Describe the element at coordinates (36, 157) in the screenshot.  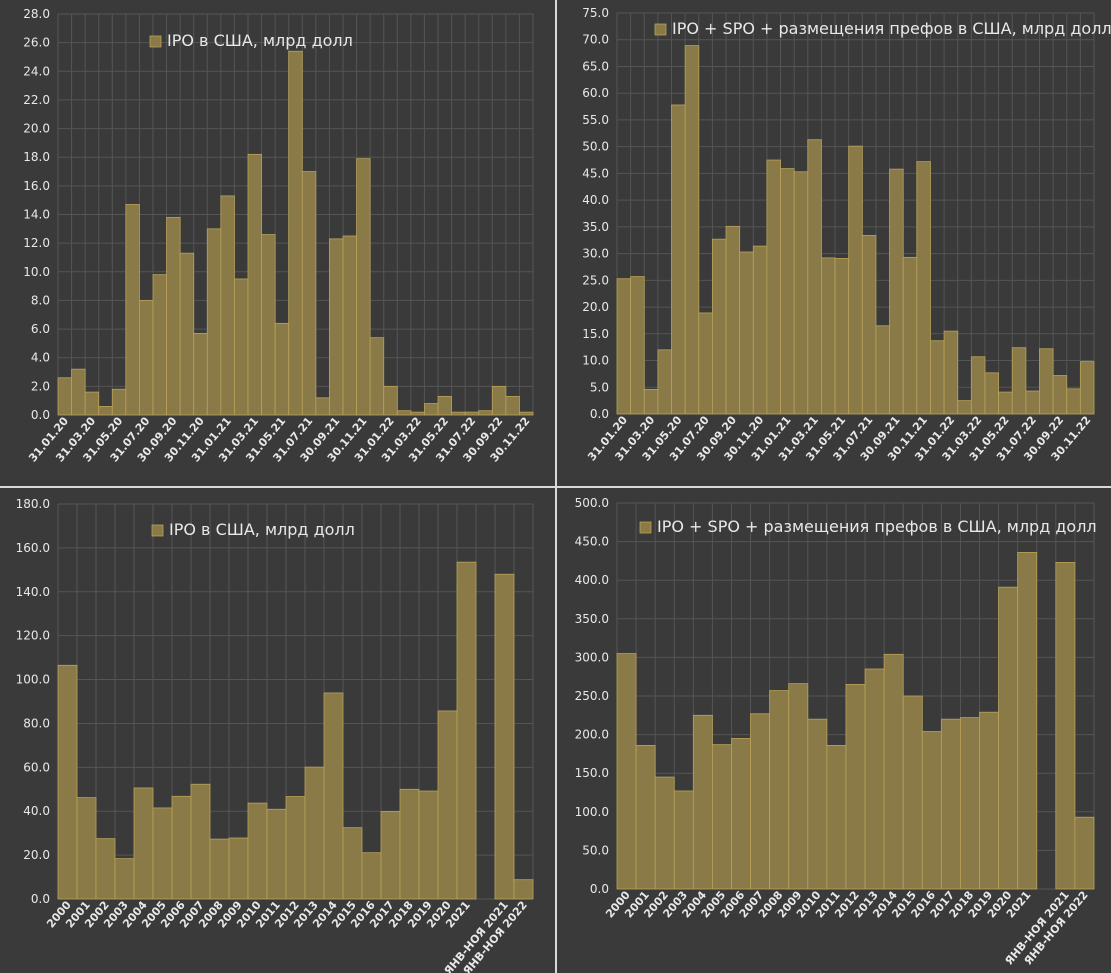
I see `y-tick-label: 18.0` at that location.